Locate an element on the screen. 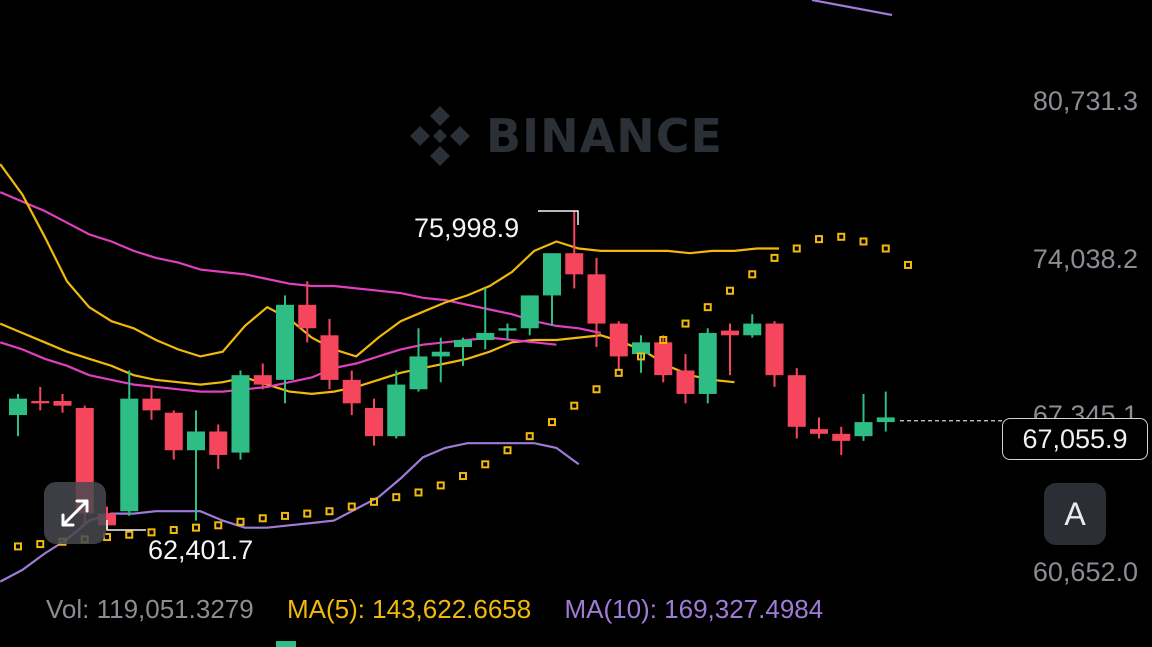 Image resolution: width=1152 pixels, height=647 pixels. expand-arrows-icon is located at coordinates (75, 513).